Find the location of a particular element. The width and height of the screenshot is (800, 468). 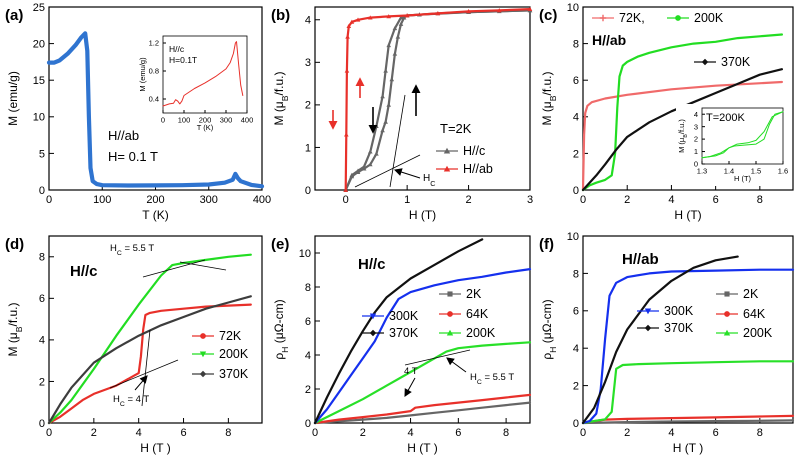

annotation: HC is located at coordinates (429, 180).